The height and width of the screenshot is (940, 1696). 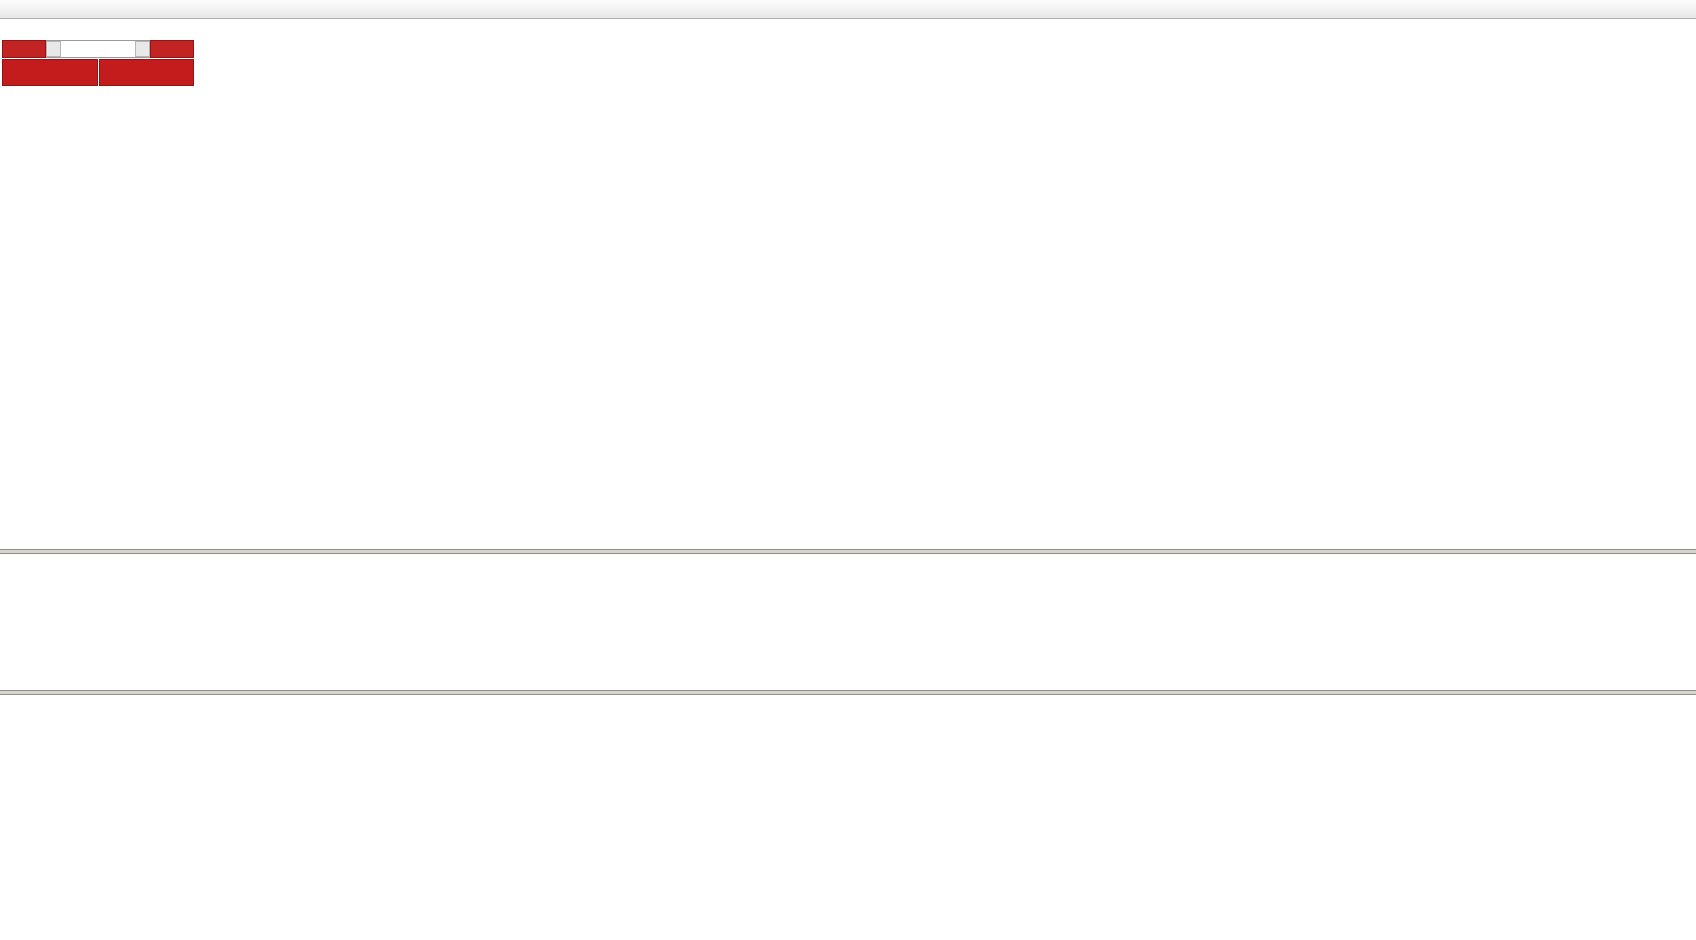 What do you see at coordinates (53, 49) in the screenshot?
I see `volume-decrease-button` at bounding box center [53, 49].